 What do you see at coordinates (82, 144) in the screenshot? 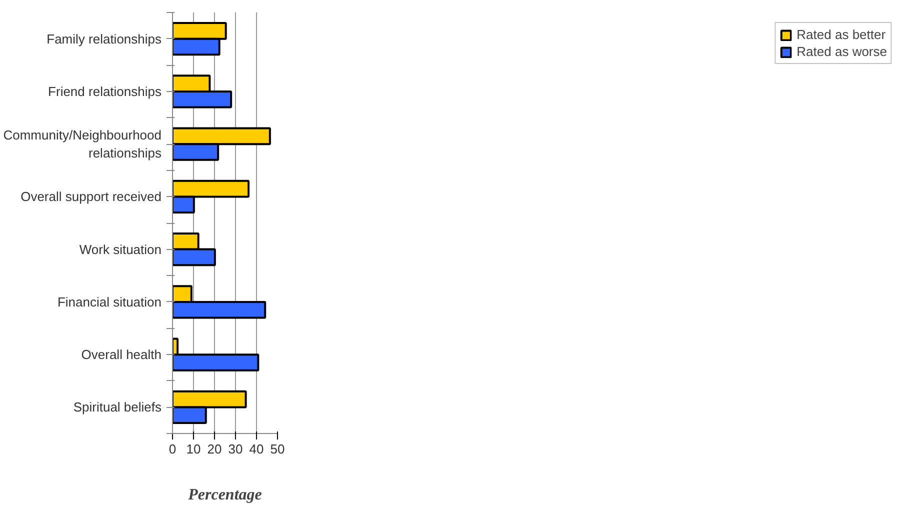
I see `y-tick-label: Community/Neighbourhood relationships` at bounding box center [82, 144].